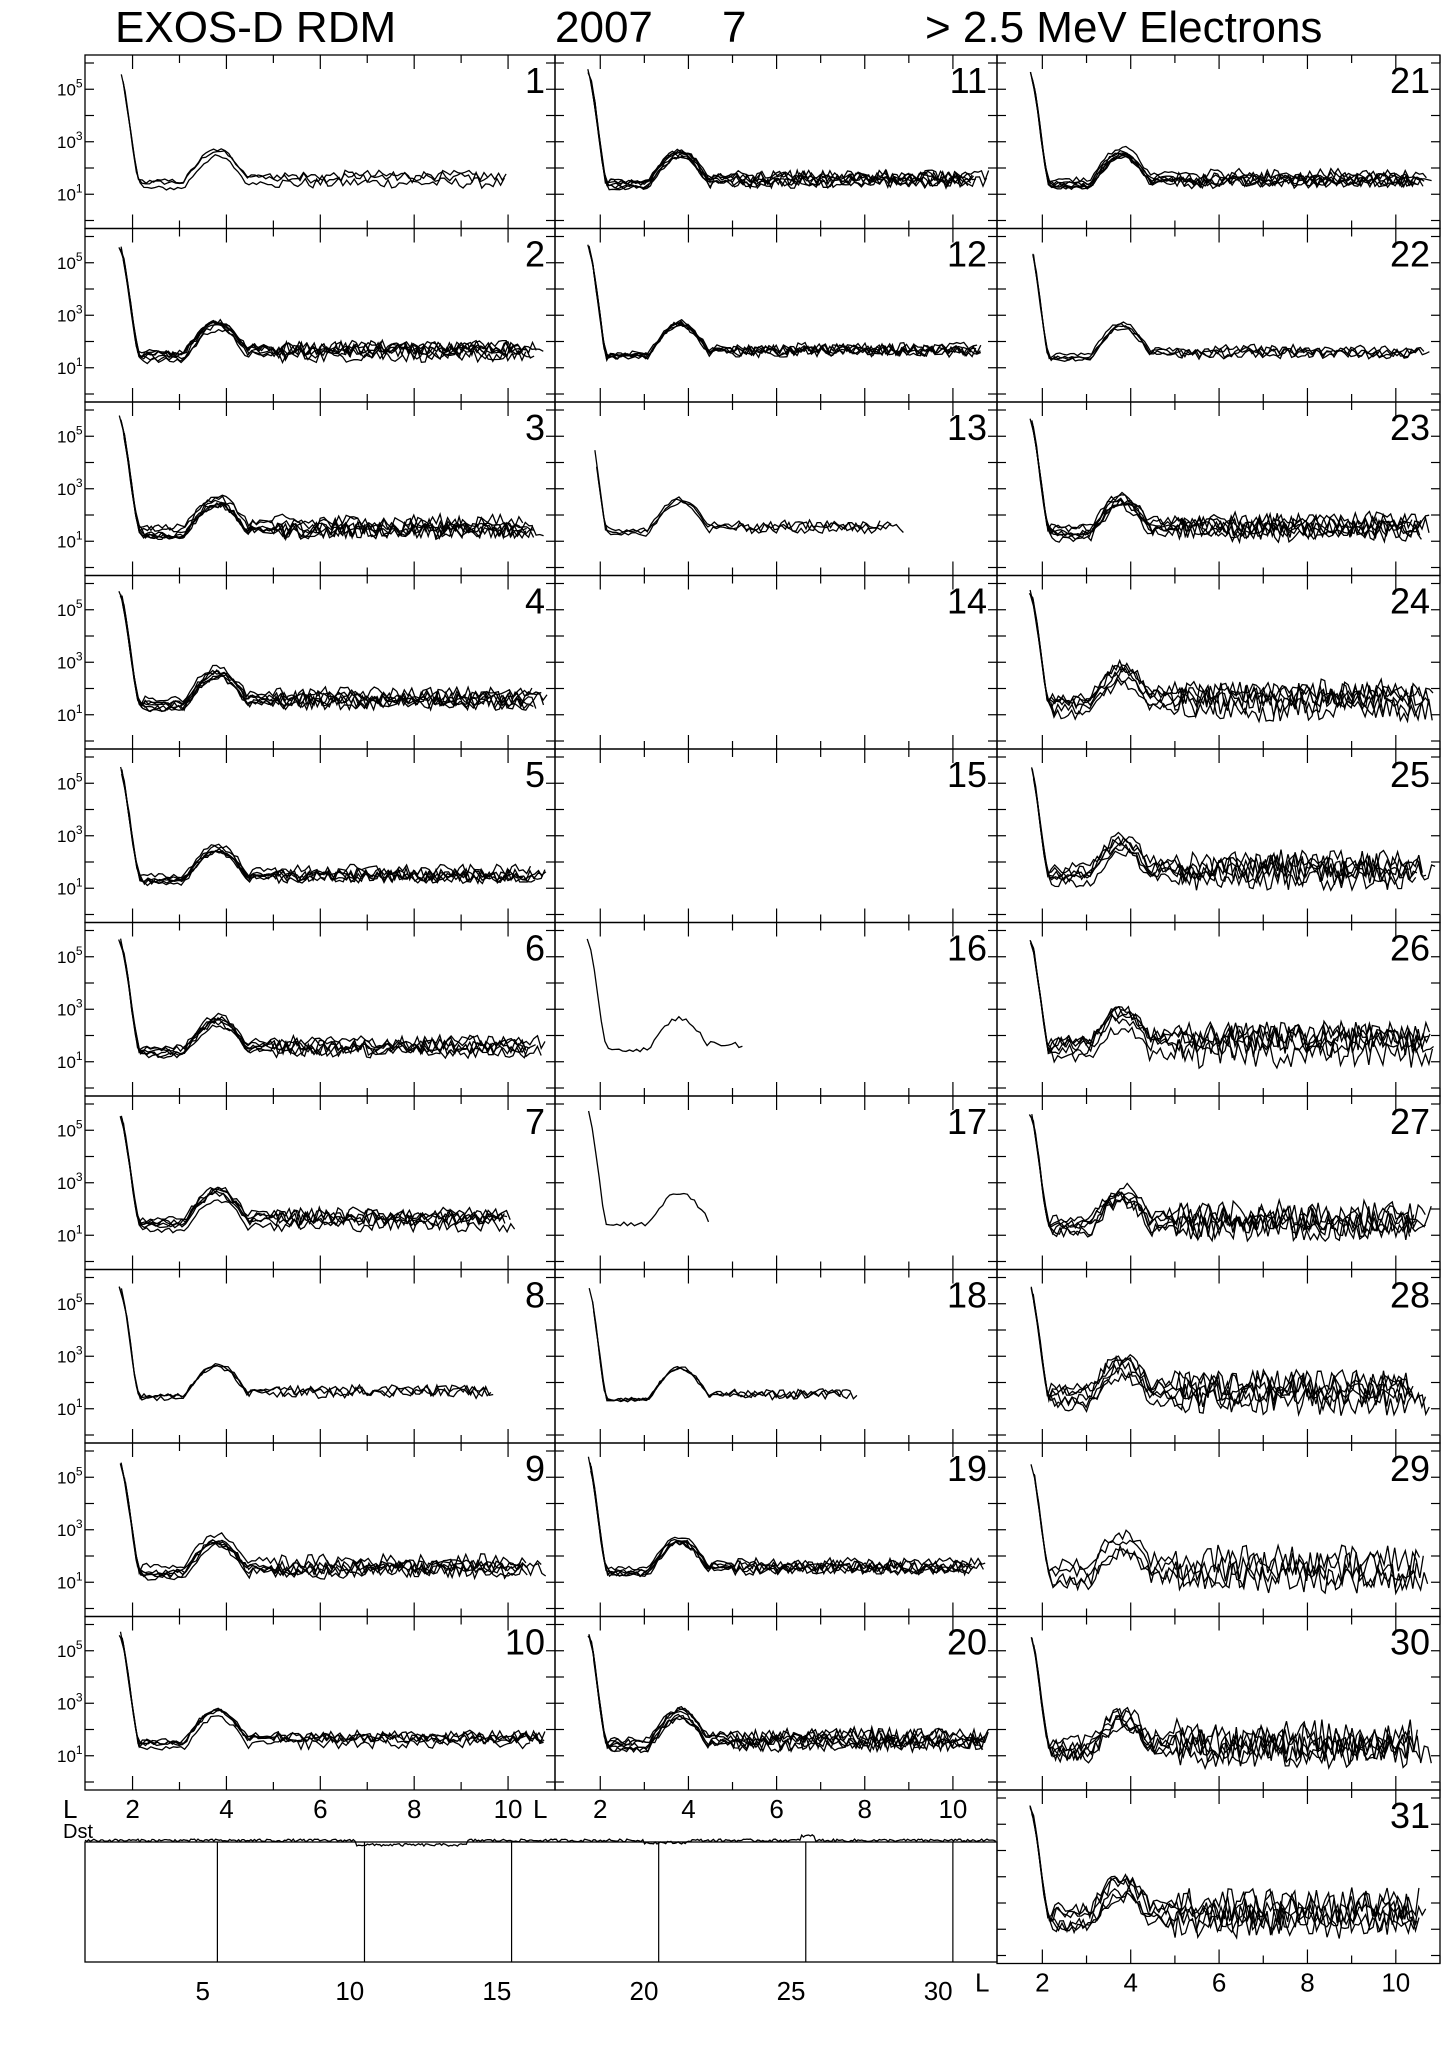 Image resolution: width=1450 pixels, height=2048 pixels. What do you see at coordinates (865, 1809) in the screenshot?
I see `x-tick-label: 8` at bounding box center [865, 1809].